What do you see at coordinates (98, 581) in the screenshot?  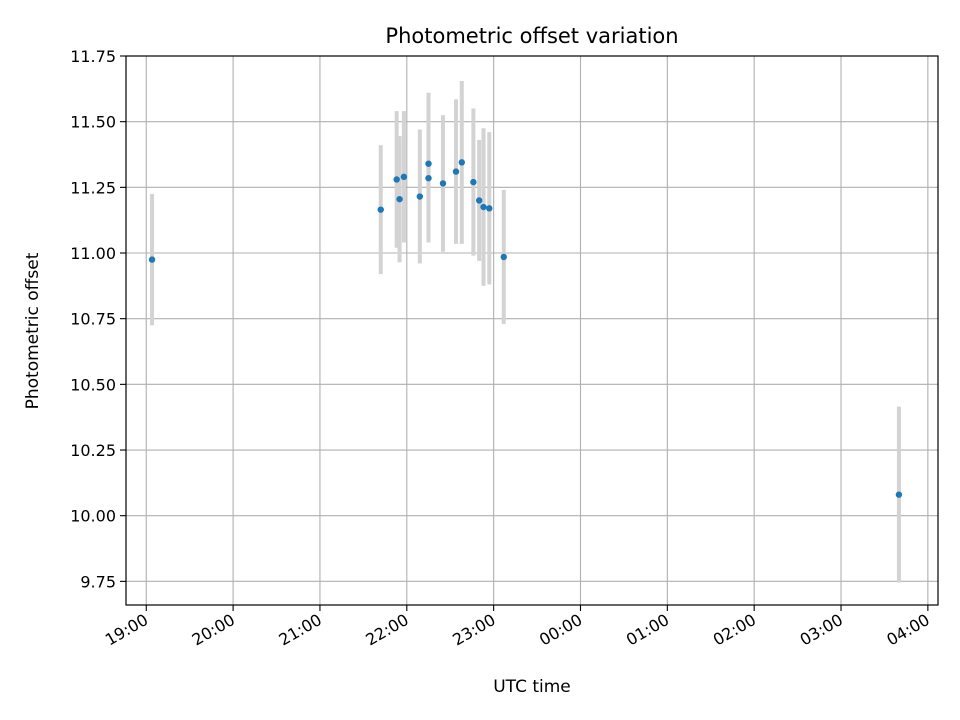 I see `y-tick-label: 9.75` at bounding box center [98, 581].